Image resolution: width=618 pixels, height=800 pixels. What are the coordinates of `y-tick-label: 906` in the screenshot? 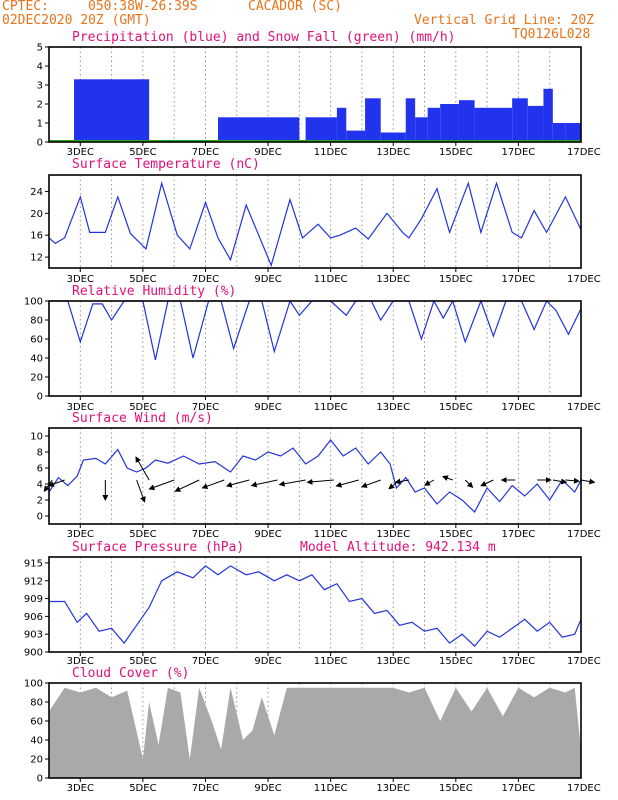 It's located at (33, 617).